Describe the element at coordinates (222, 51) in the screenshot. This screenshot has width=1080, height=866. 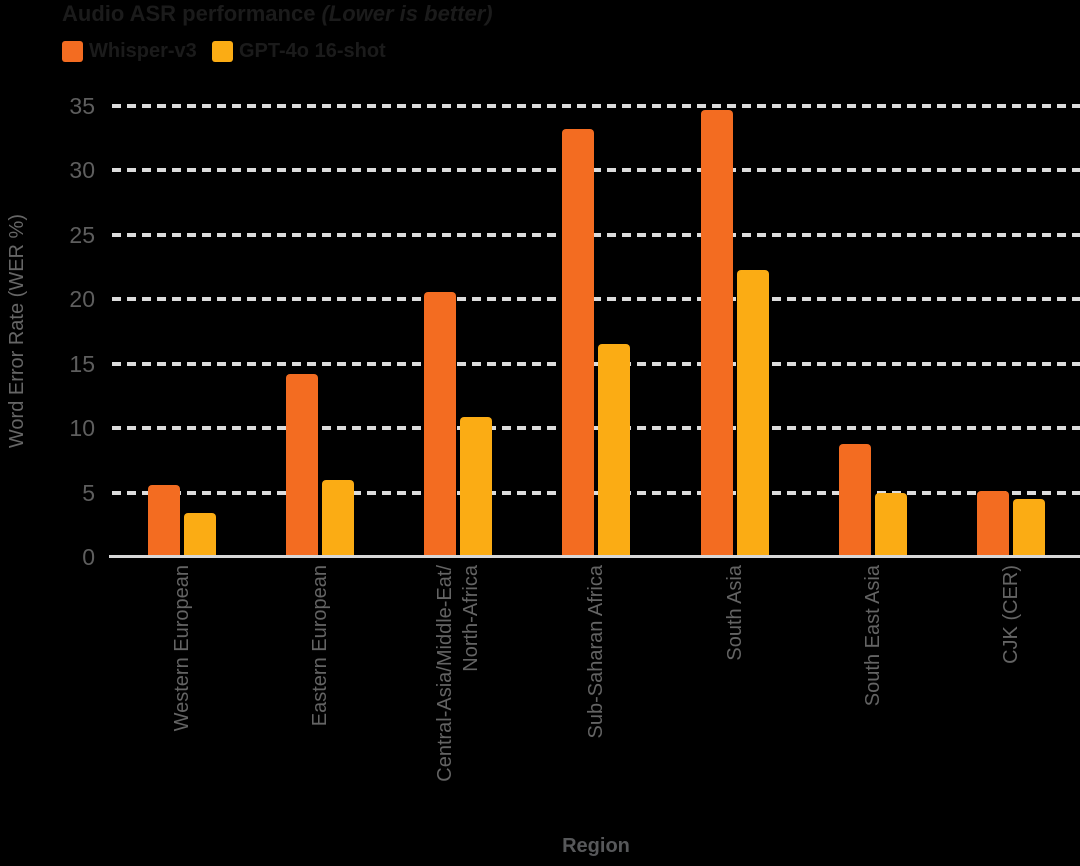
I see `legend-swatch-gpt-4o-16-shot` at that location.